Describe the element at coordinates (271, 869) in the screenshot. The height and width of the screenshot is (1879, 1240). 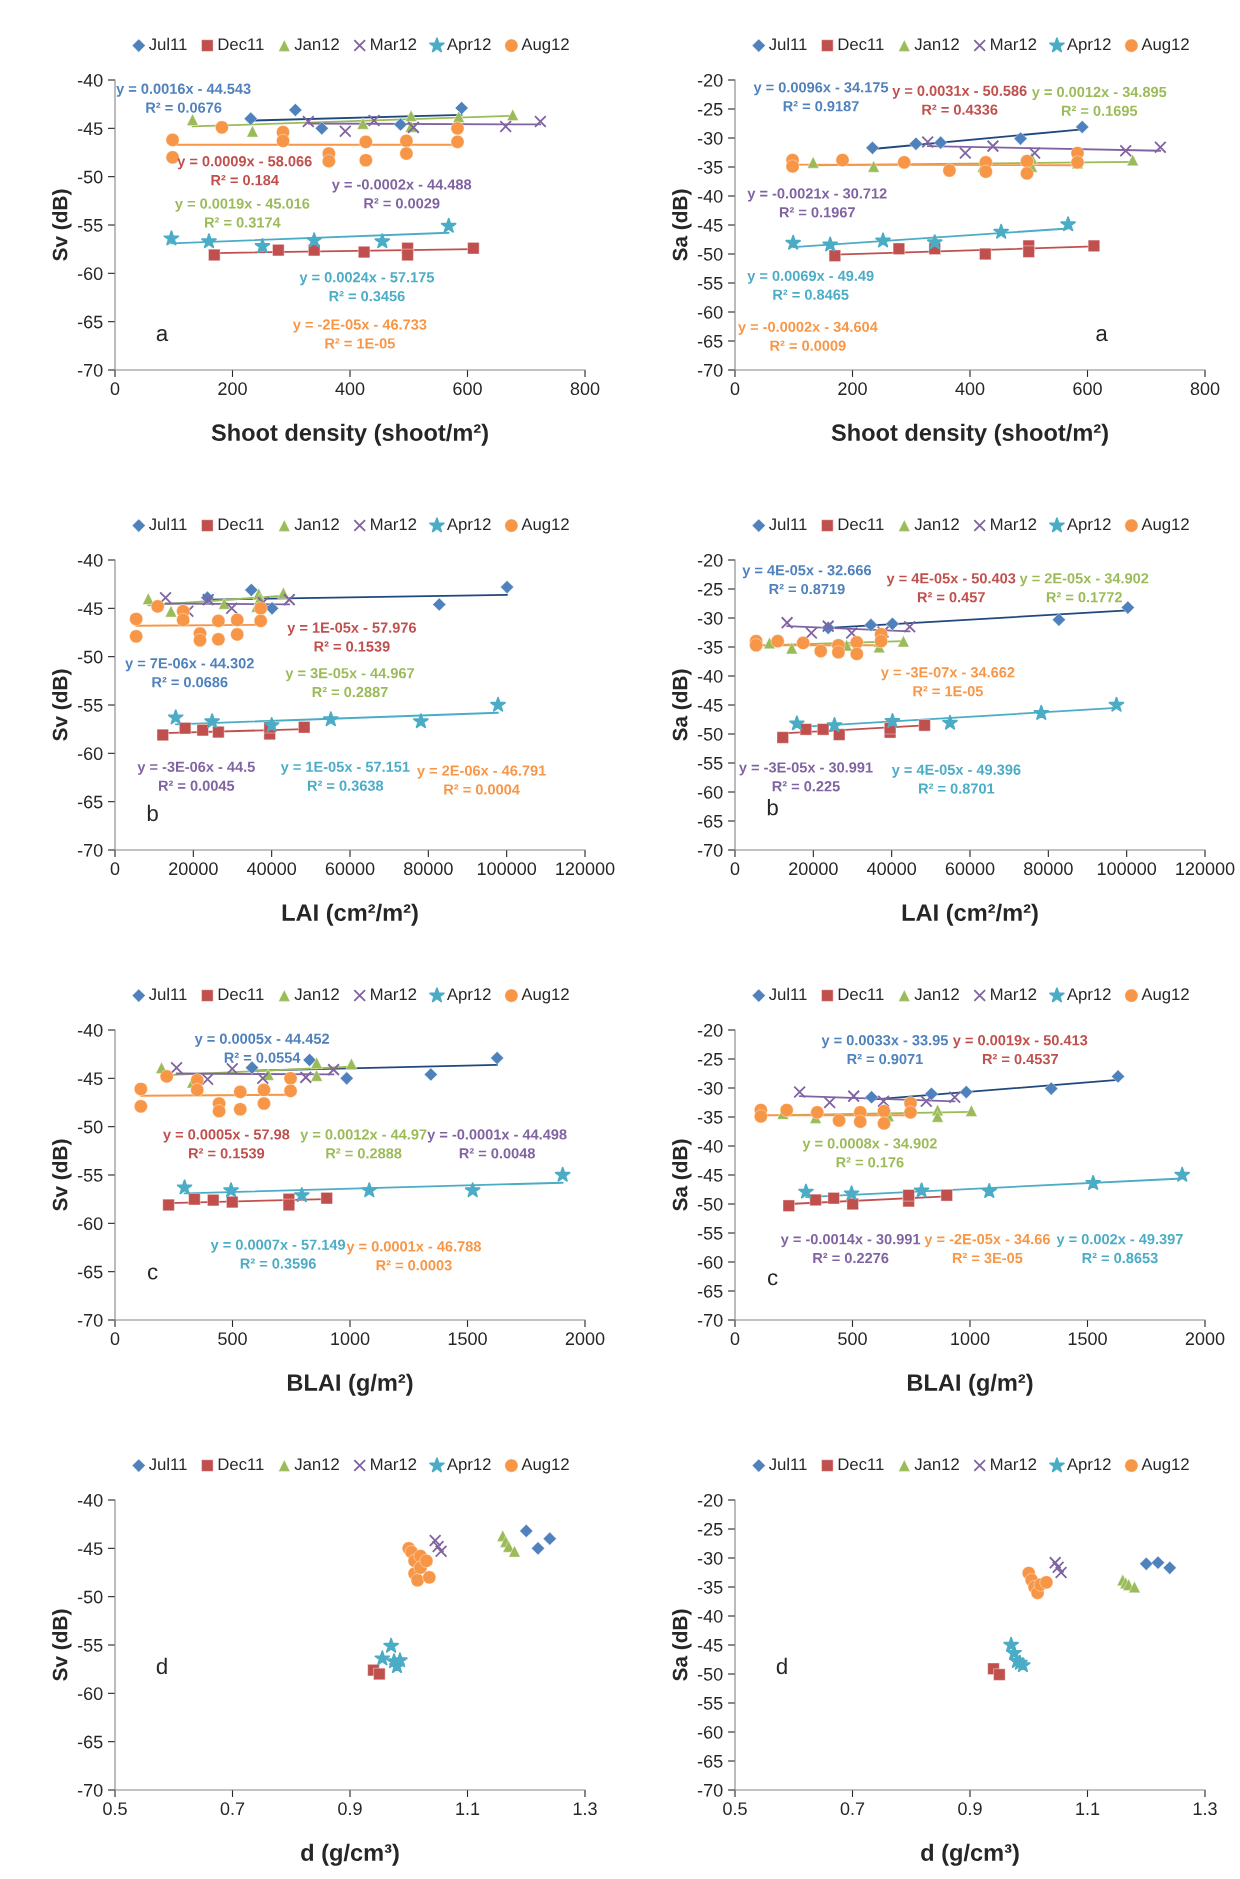
I see `x-tick-label: 40000` at that location.